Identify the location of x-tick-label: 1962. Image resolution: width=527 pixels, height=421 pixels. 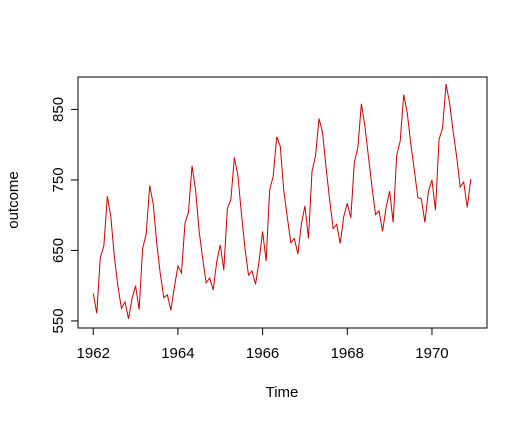
(93, 353).